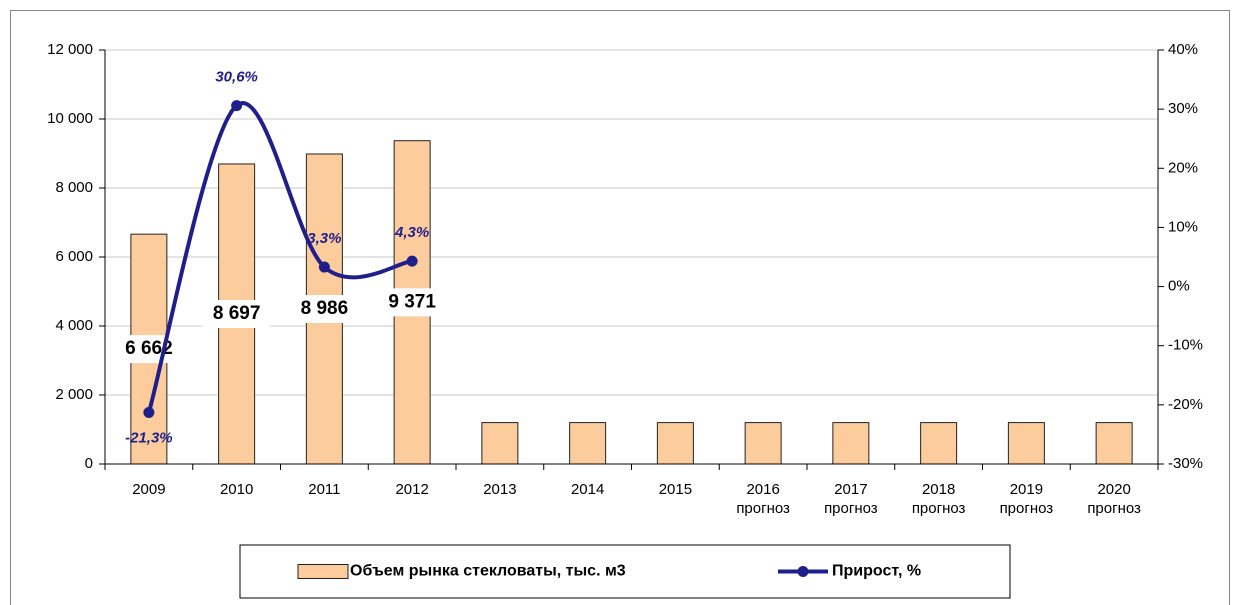 Image resolution: width=1236 pixels, height=605 pixels. Describe the element at coordinates (70, 118) in the screenshot. I see `y-tick-label: 10 000` at that location.